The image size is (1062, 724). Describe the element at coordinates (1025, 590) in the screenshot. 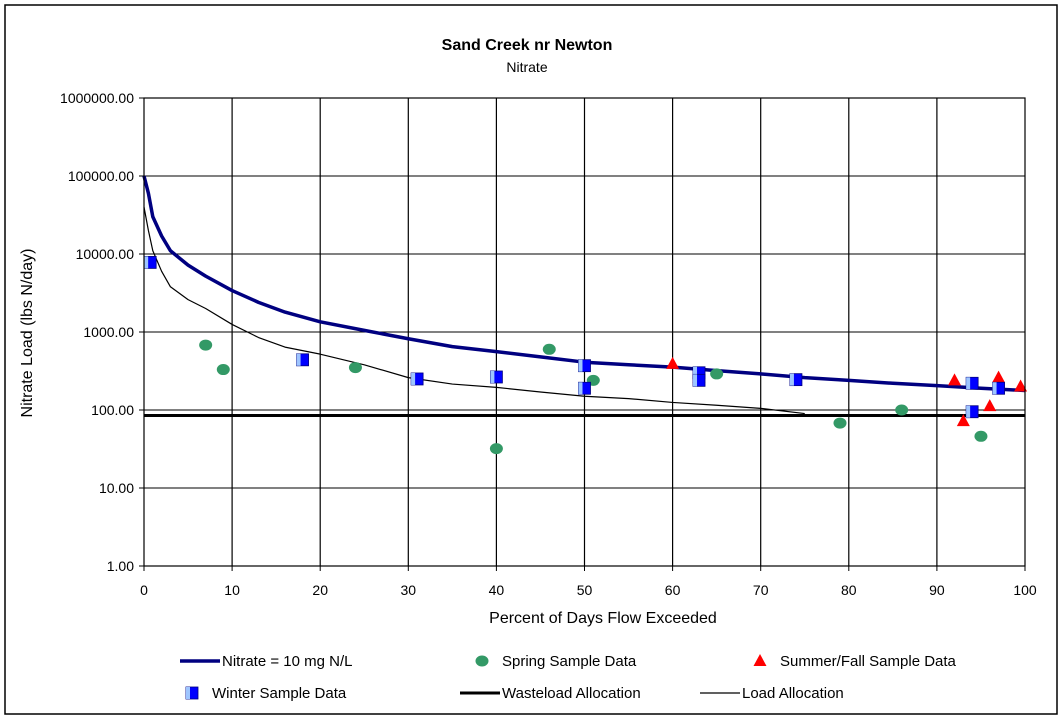

I see `x-tick-label: 100` at that location.